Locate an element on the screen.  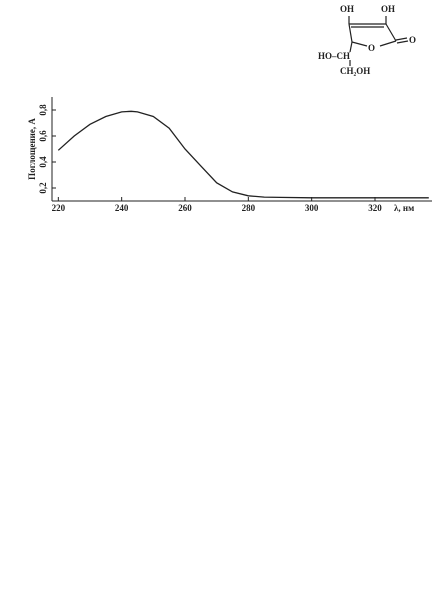
x-axis-label: λ, нм is located at coordinates (404, 208).